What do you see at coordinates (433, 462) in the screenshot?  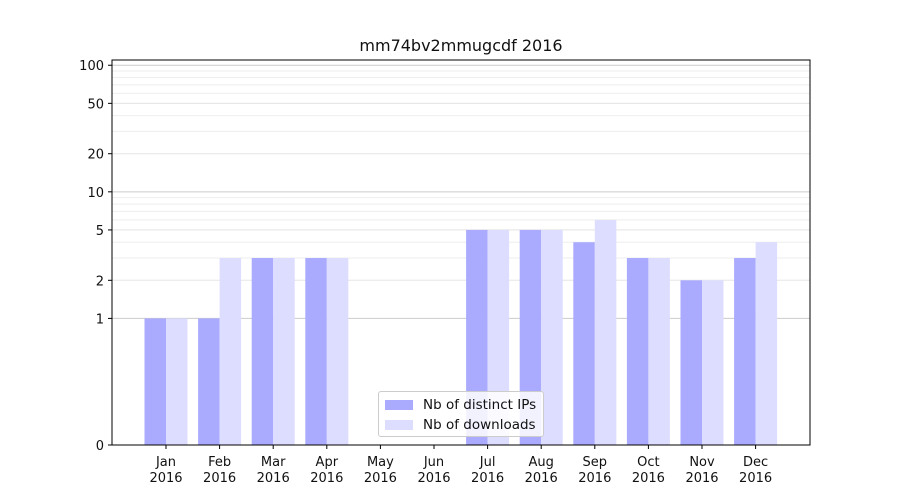 I see `x-tick-label-month: Jun` at bounding box center [433, 462].